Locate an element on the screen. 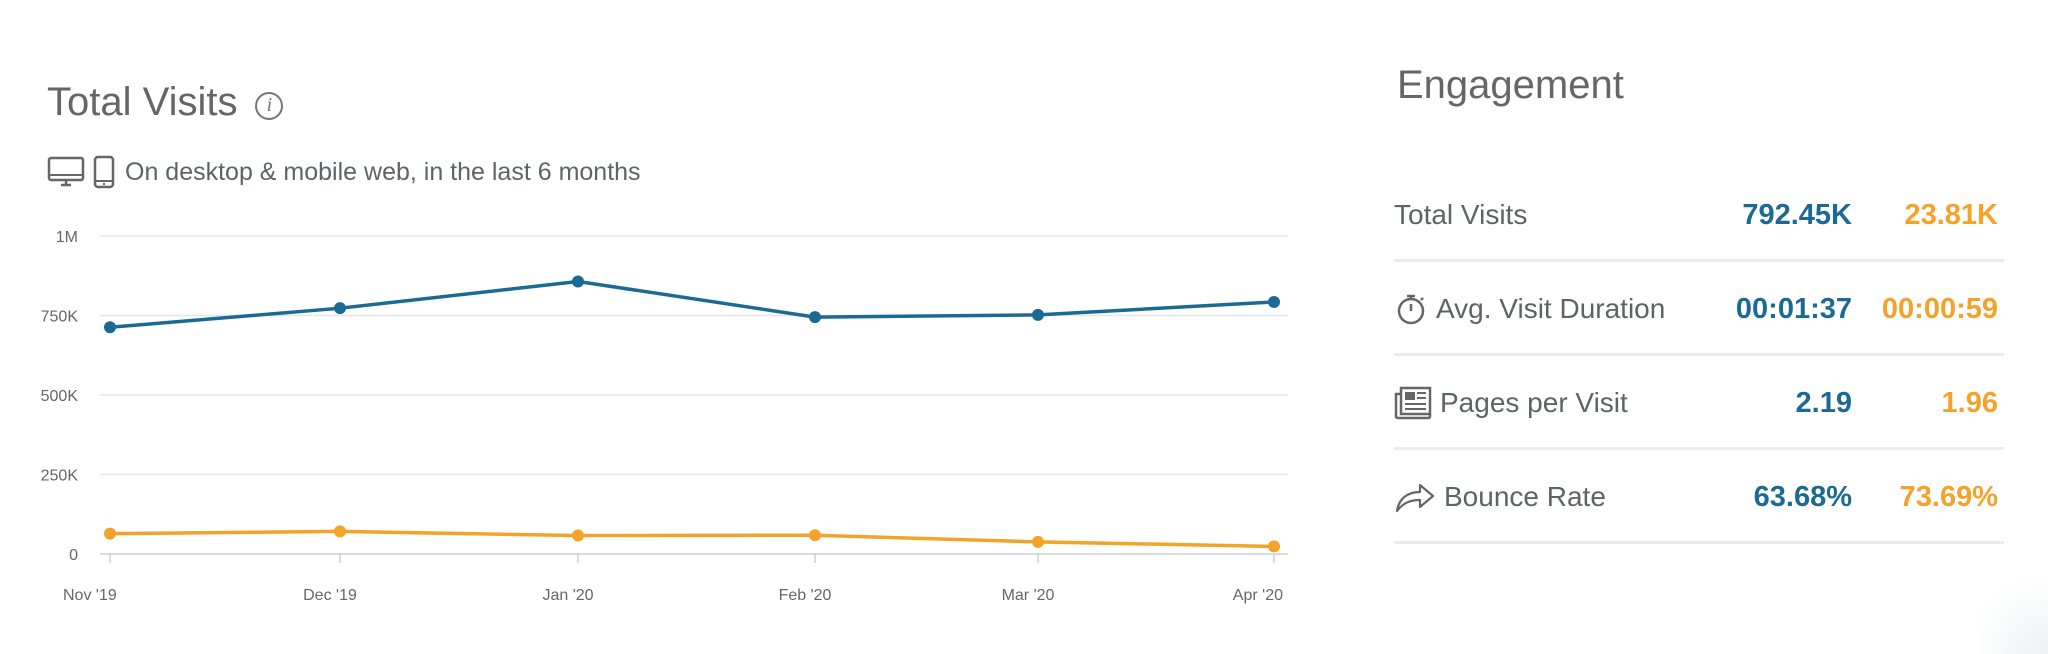  metric-label: Avg. Visit Duration is located at coordinates (1529, 309).